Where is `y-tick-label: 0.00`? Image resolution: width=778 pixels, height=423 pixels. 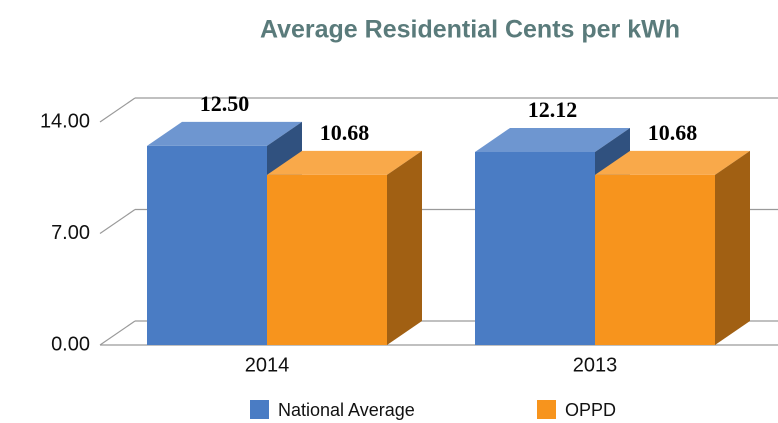
y-tick-label: 0.00 is located at coordinates (70, 344).